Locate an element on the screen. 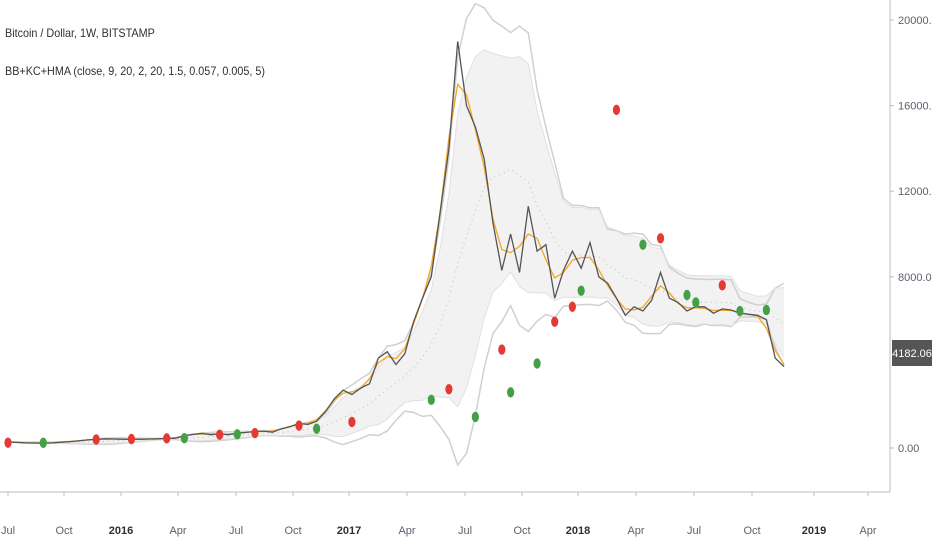  y-tick-label: 20000.00 is located at coordinates (915, 21).